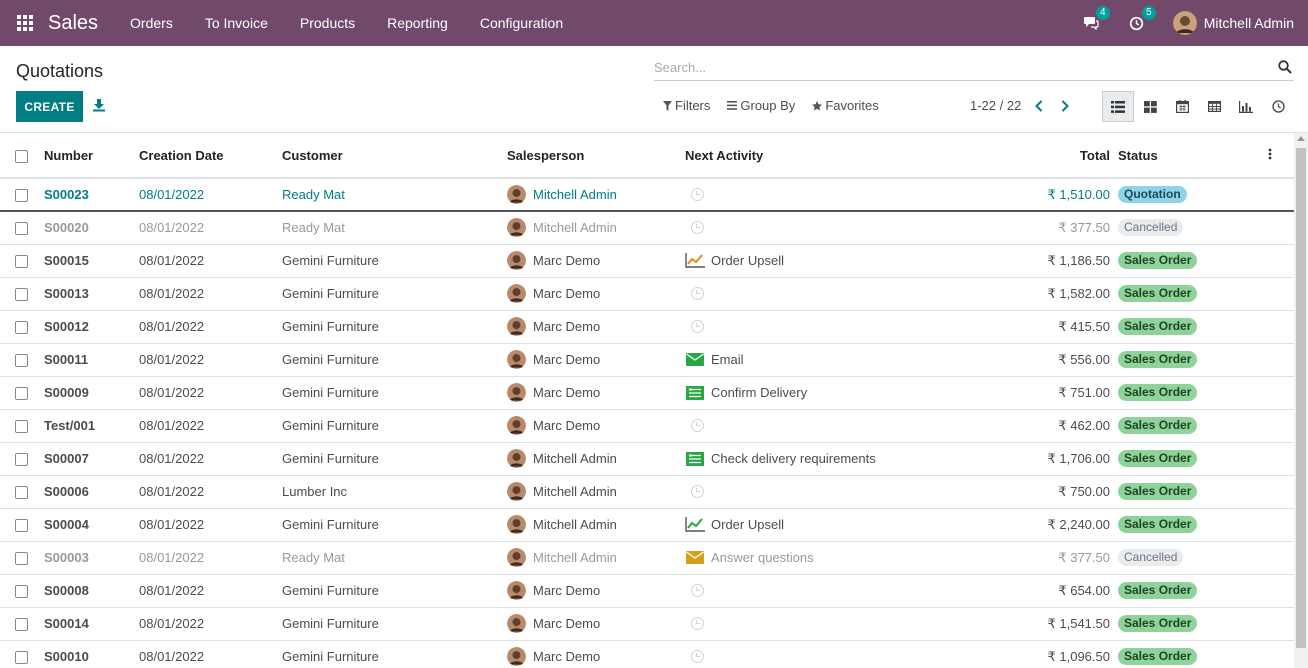  I want to click on calendar-view-button, so click(1182, 106).